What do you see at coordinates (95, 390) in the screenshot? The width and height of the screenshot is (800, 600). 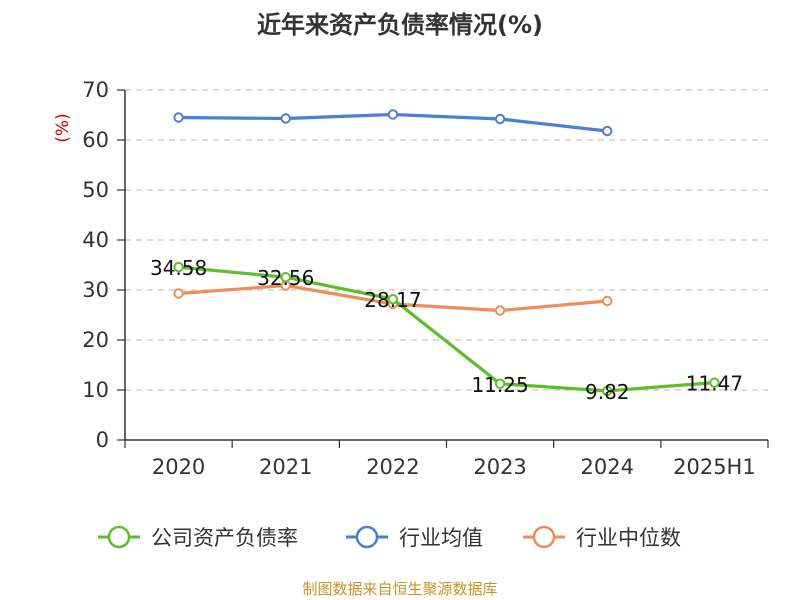 I see `y-tick-label: 10` at bounding box center [95, 390].